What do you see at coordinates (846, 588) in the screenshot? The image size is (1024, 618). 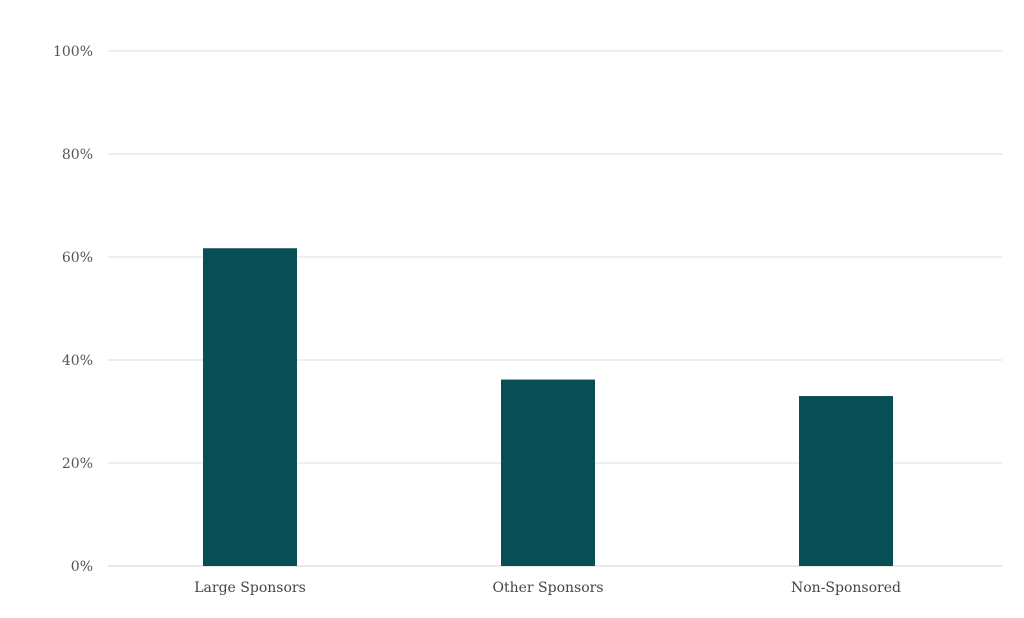 I see `x-tick-label-non-sponsored: Non-Sponsored` at bounding box center [846, 588].